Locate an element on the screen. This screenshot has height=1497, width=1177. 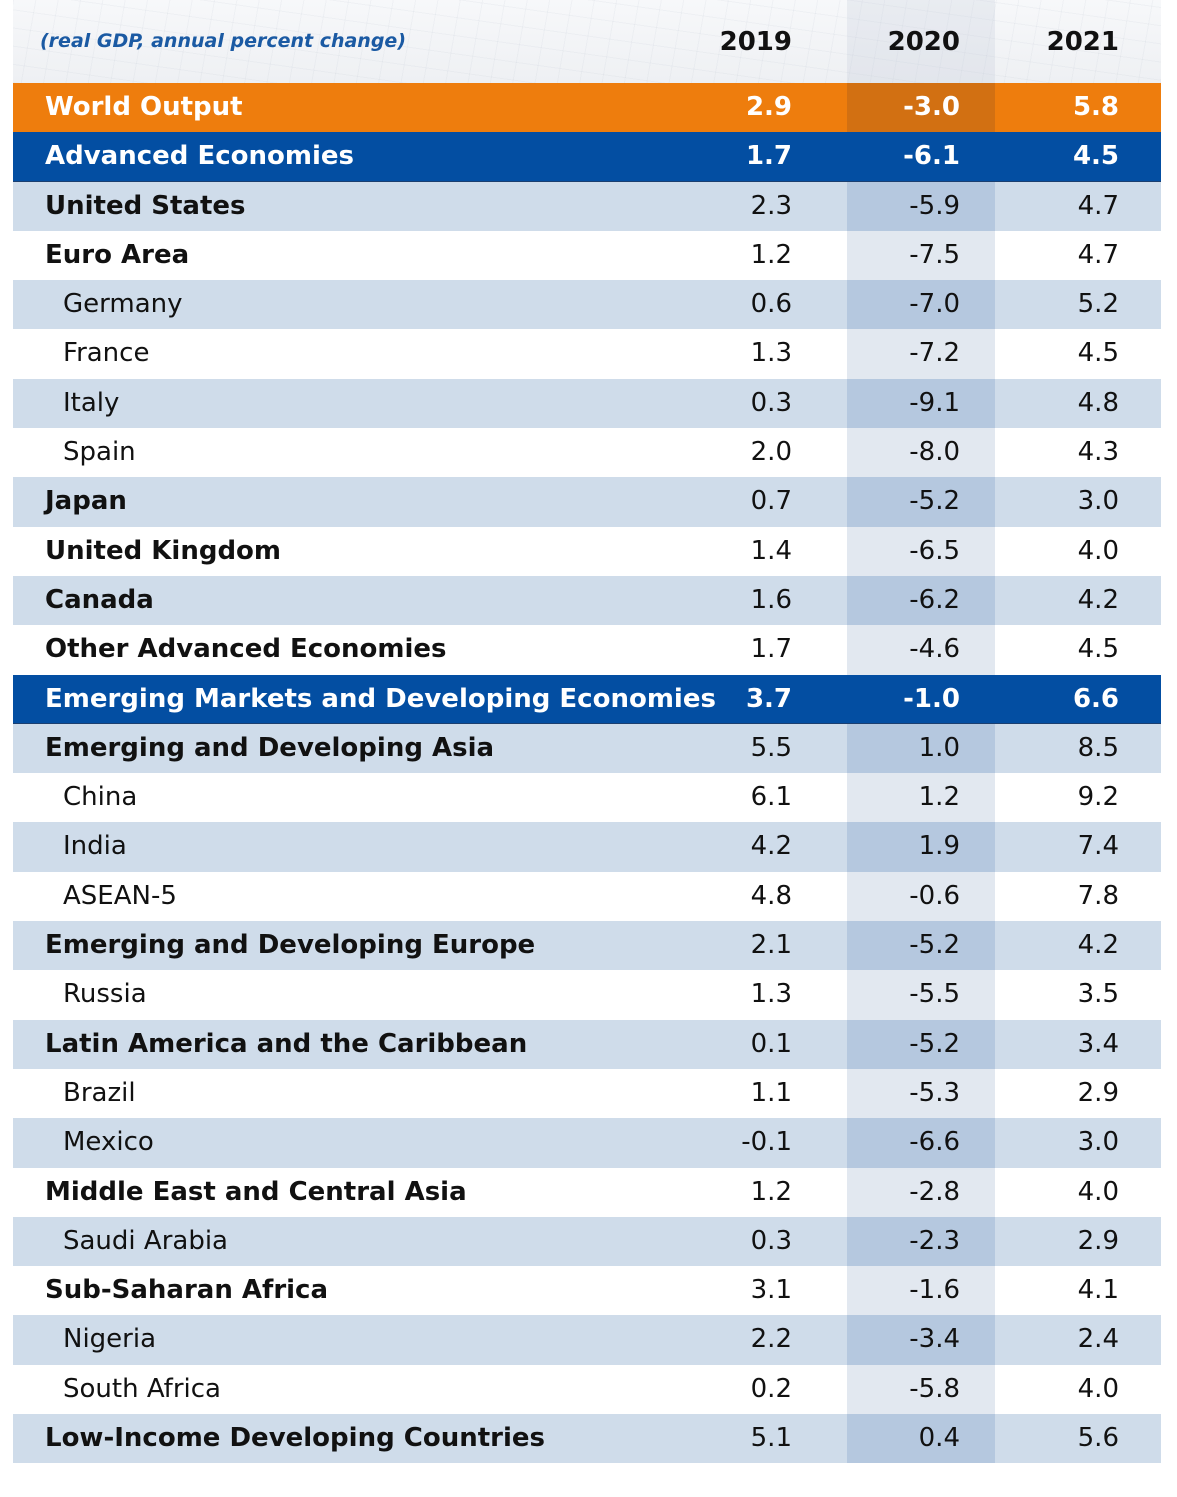
table-row: Other Advanced Economies 1.7 -4.6 4.5 is located at coordinates (587, 650).